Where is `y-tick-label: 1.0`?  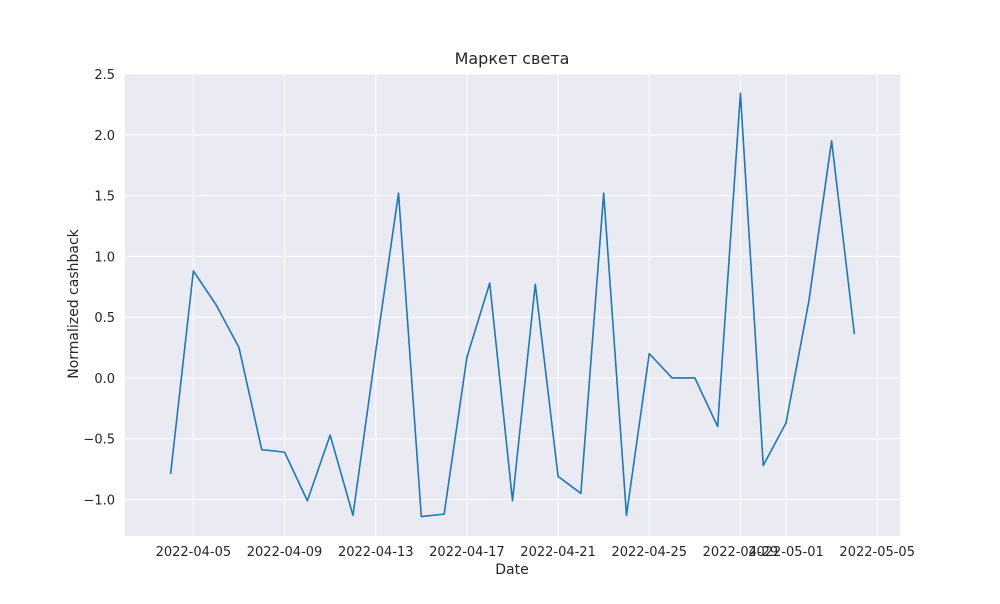
y-tick-label: 1.0 is located at coordinates (104, 257).